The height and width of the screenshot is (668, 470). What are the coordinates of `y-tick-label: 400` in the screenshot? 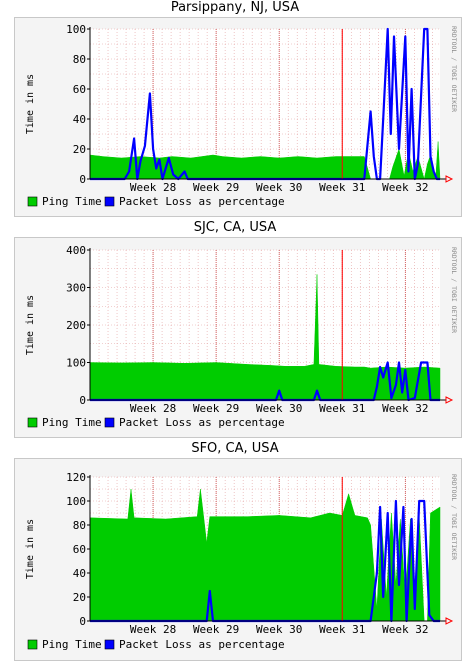 It's located at (76, 250).